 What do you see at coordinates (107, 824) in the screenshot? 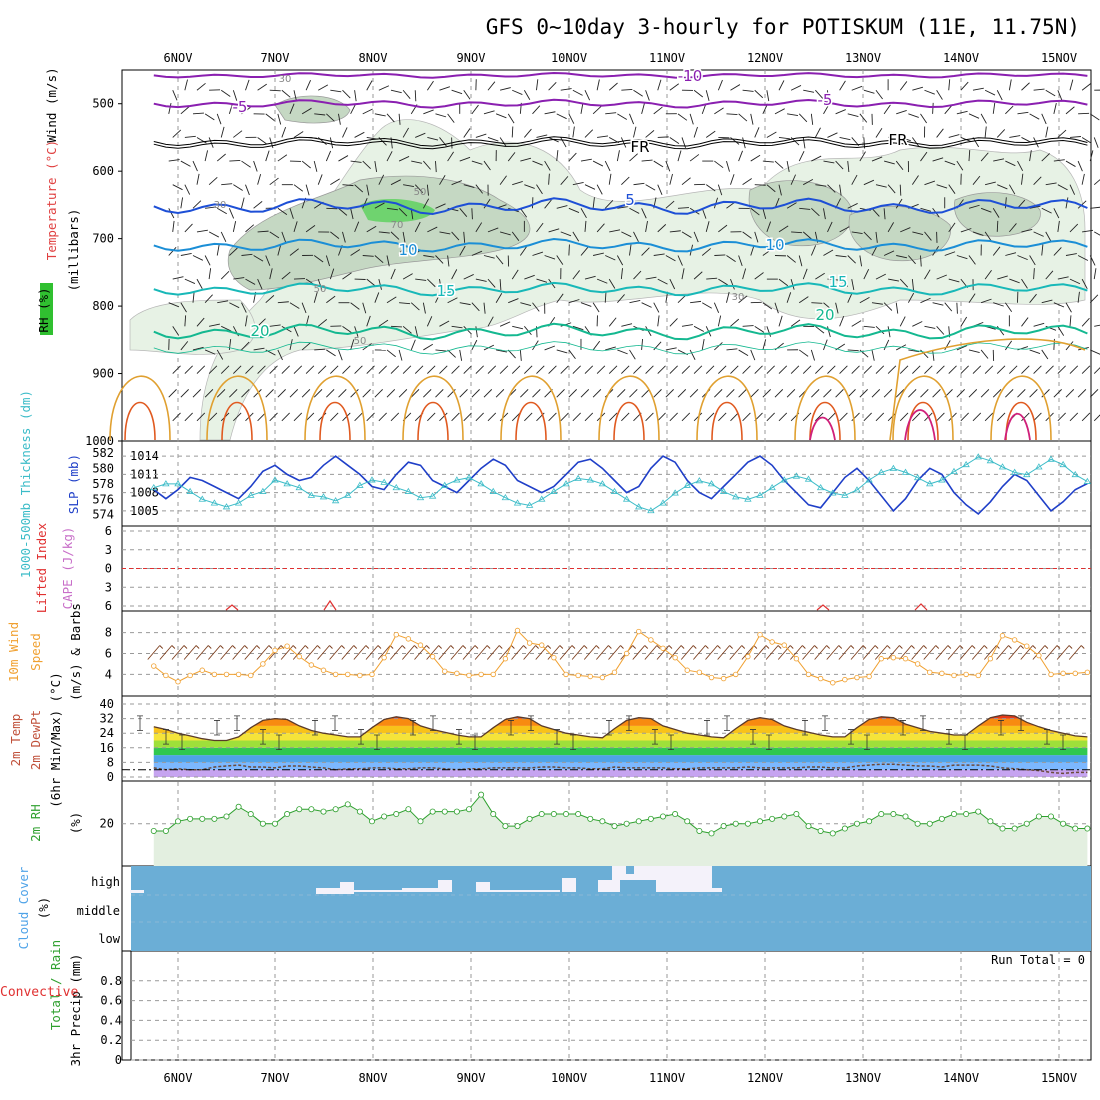
I see `rh-tick: 20` at bounding box center [107, 824].